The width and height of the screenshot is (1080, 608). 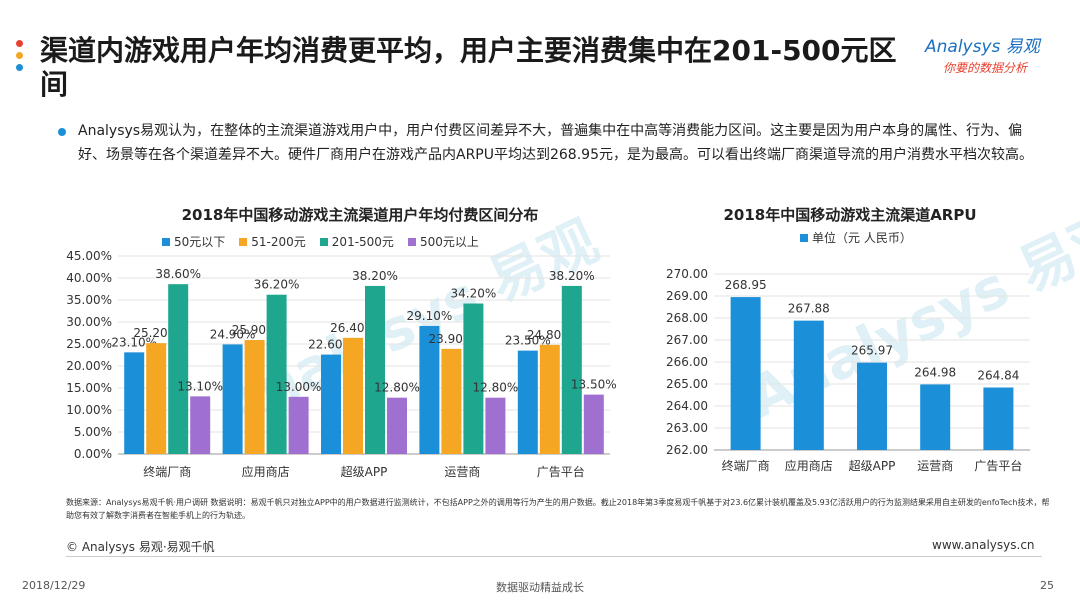 I want to click on chart1-data-label: 24.80%, so click(x=550, y=335).